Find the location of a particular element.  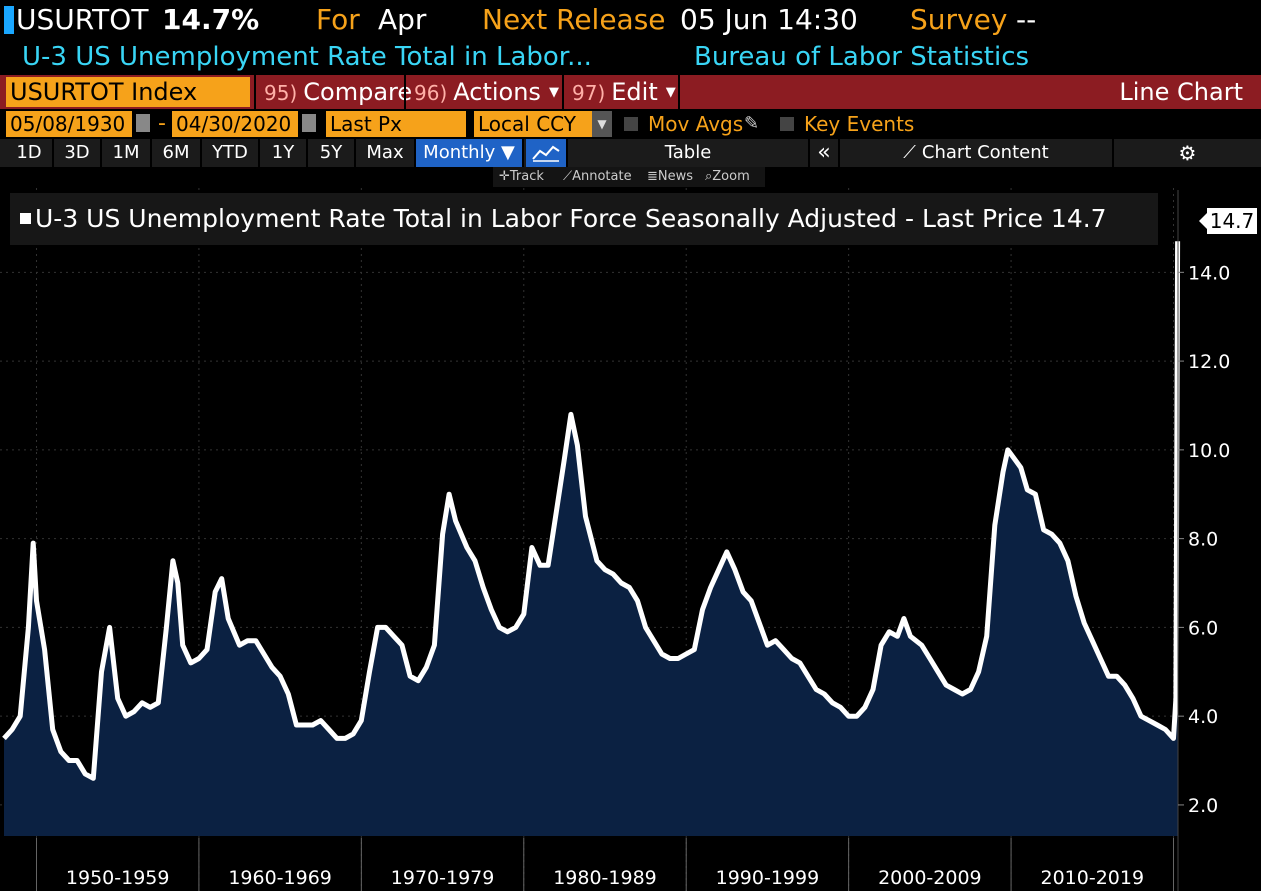

edit-button: 97) Edit ▼ is located at coordinates (620, 92).